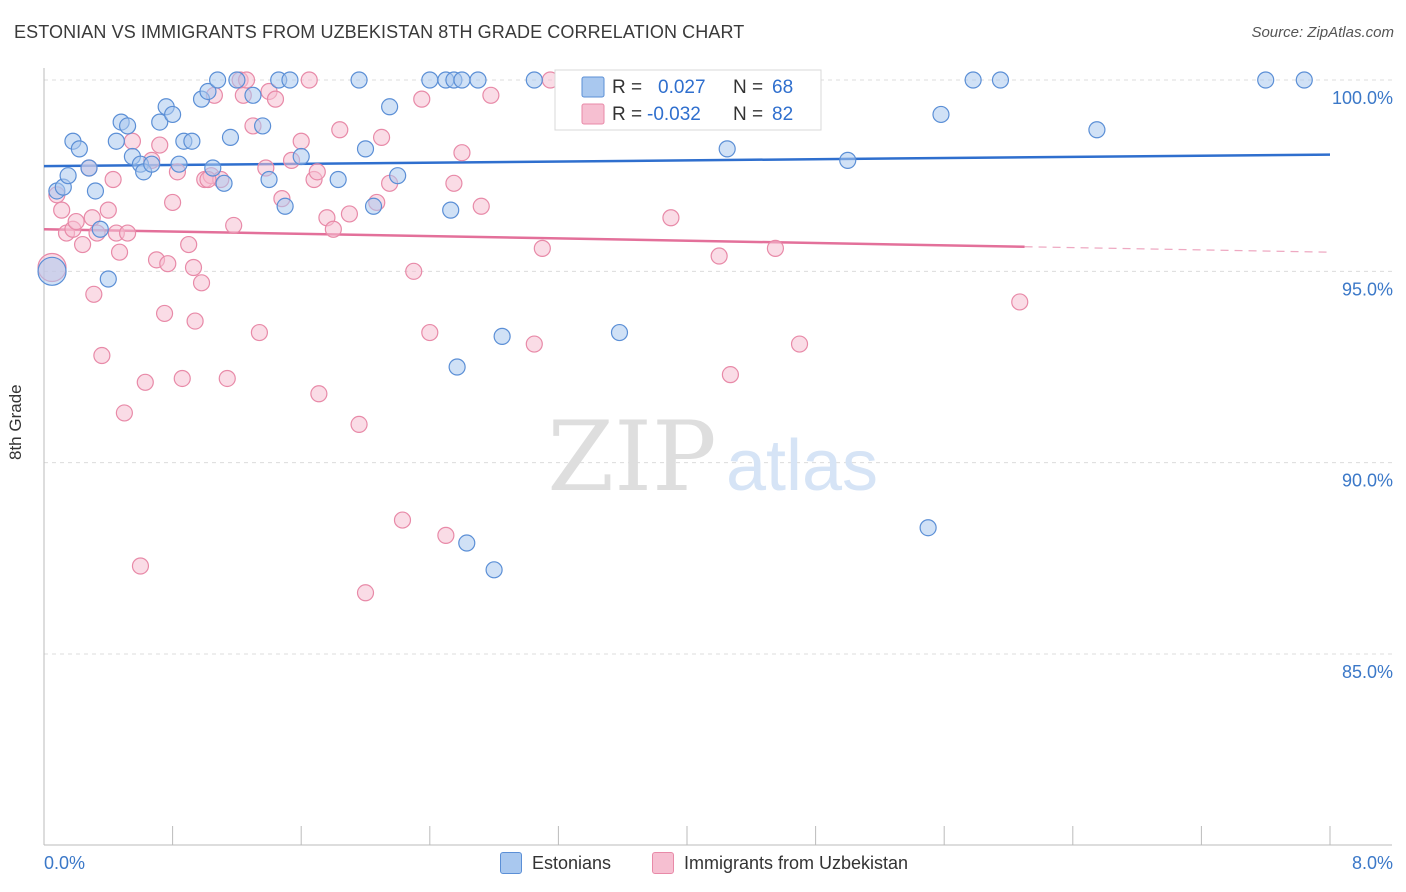 Image resolution: width=1406 pixels, height=892 pixels. Describe the element at coordinates (687, 203) in the screenshot. I see `trend-lines` at that location.